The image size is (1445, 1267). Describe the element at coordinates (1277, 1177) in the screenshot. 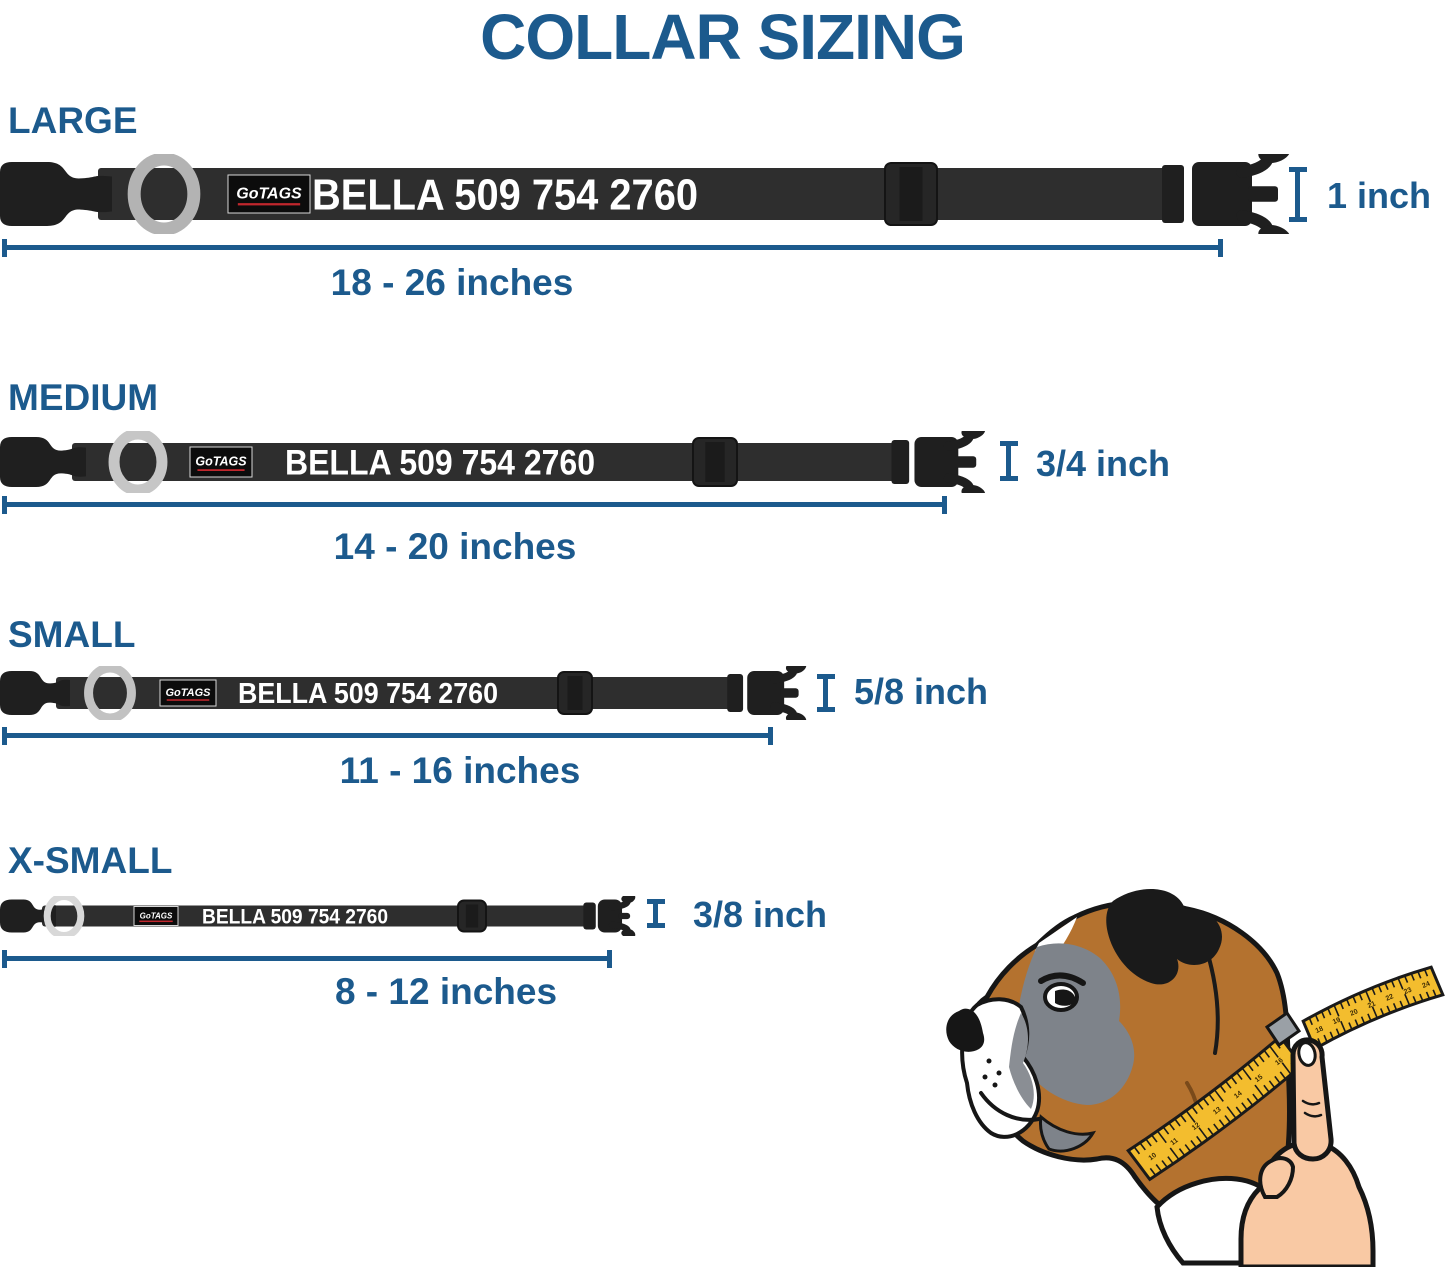

I see `thumb` at that location.